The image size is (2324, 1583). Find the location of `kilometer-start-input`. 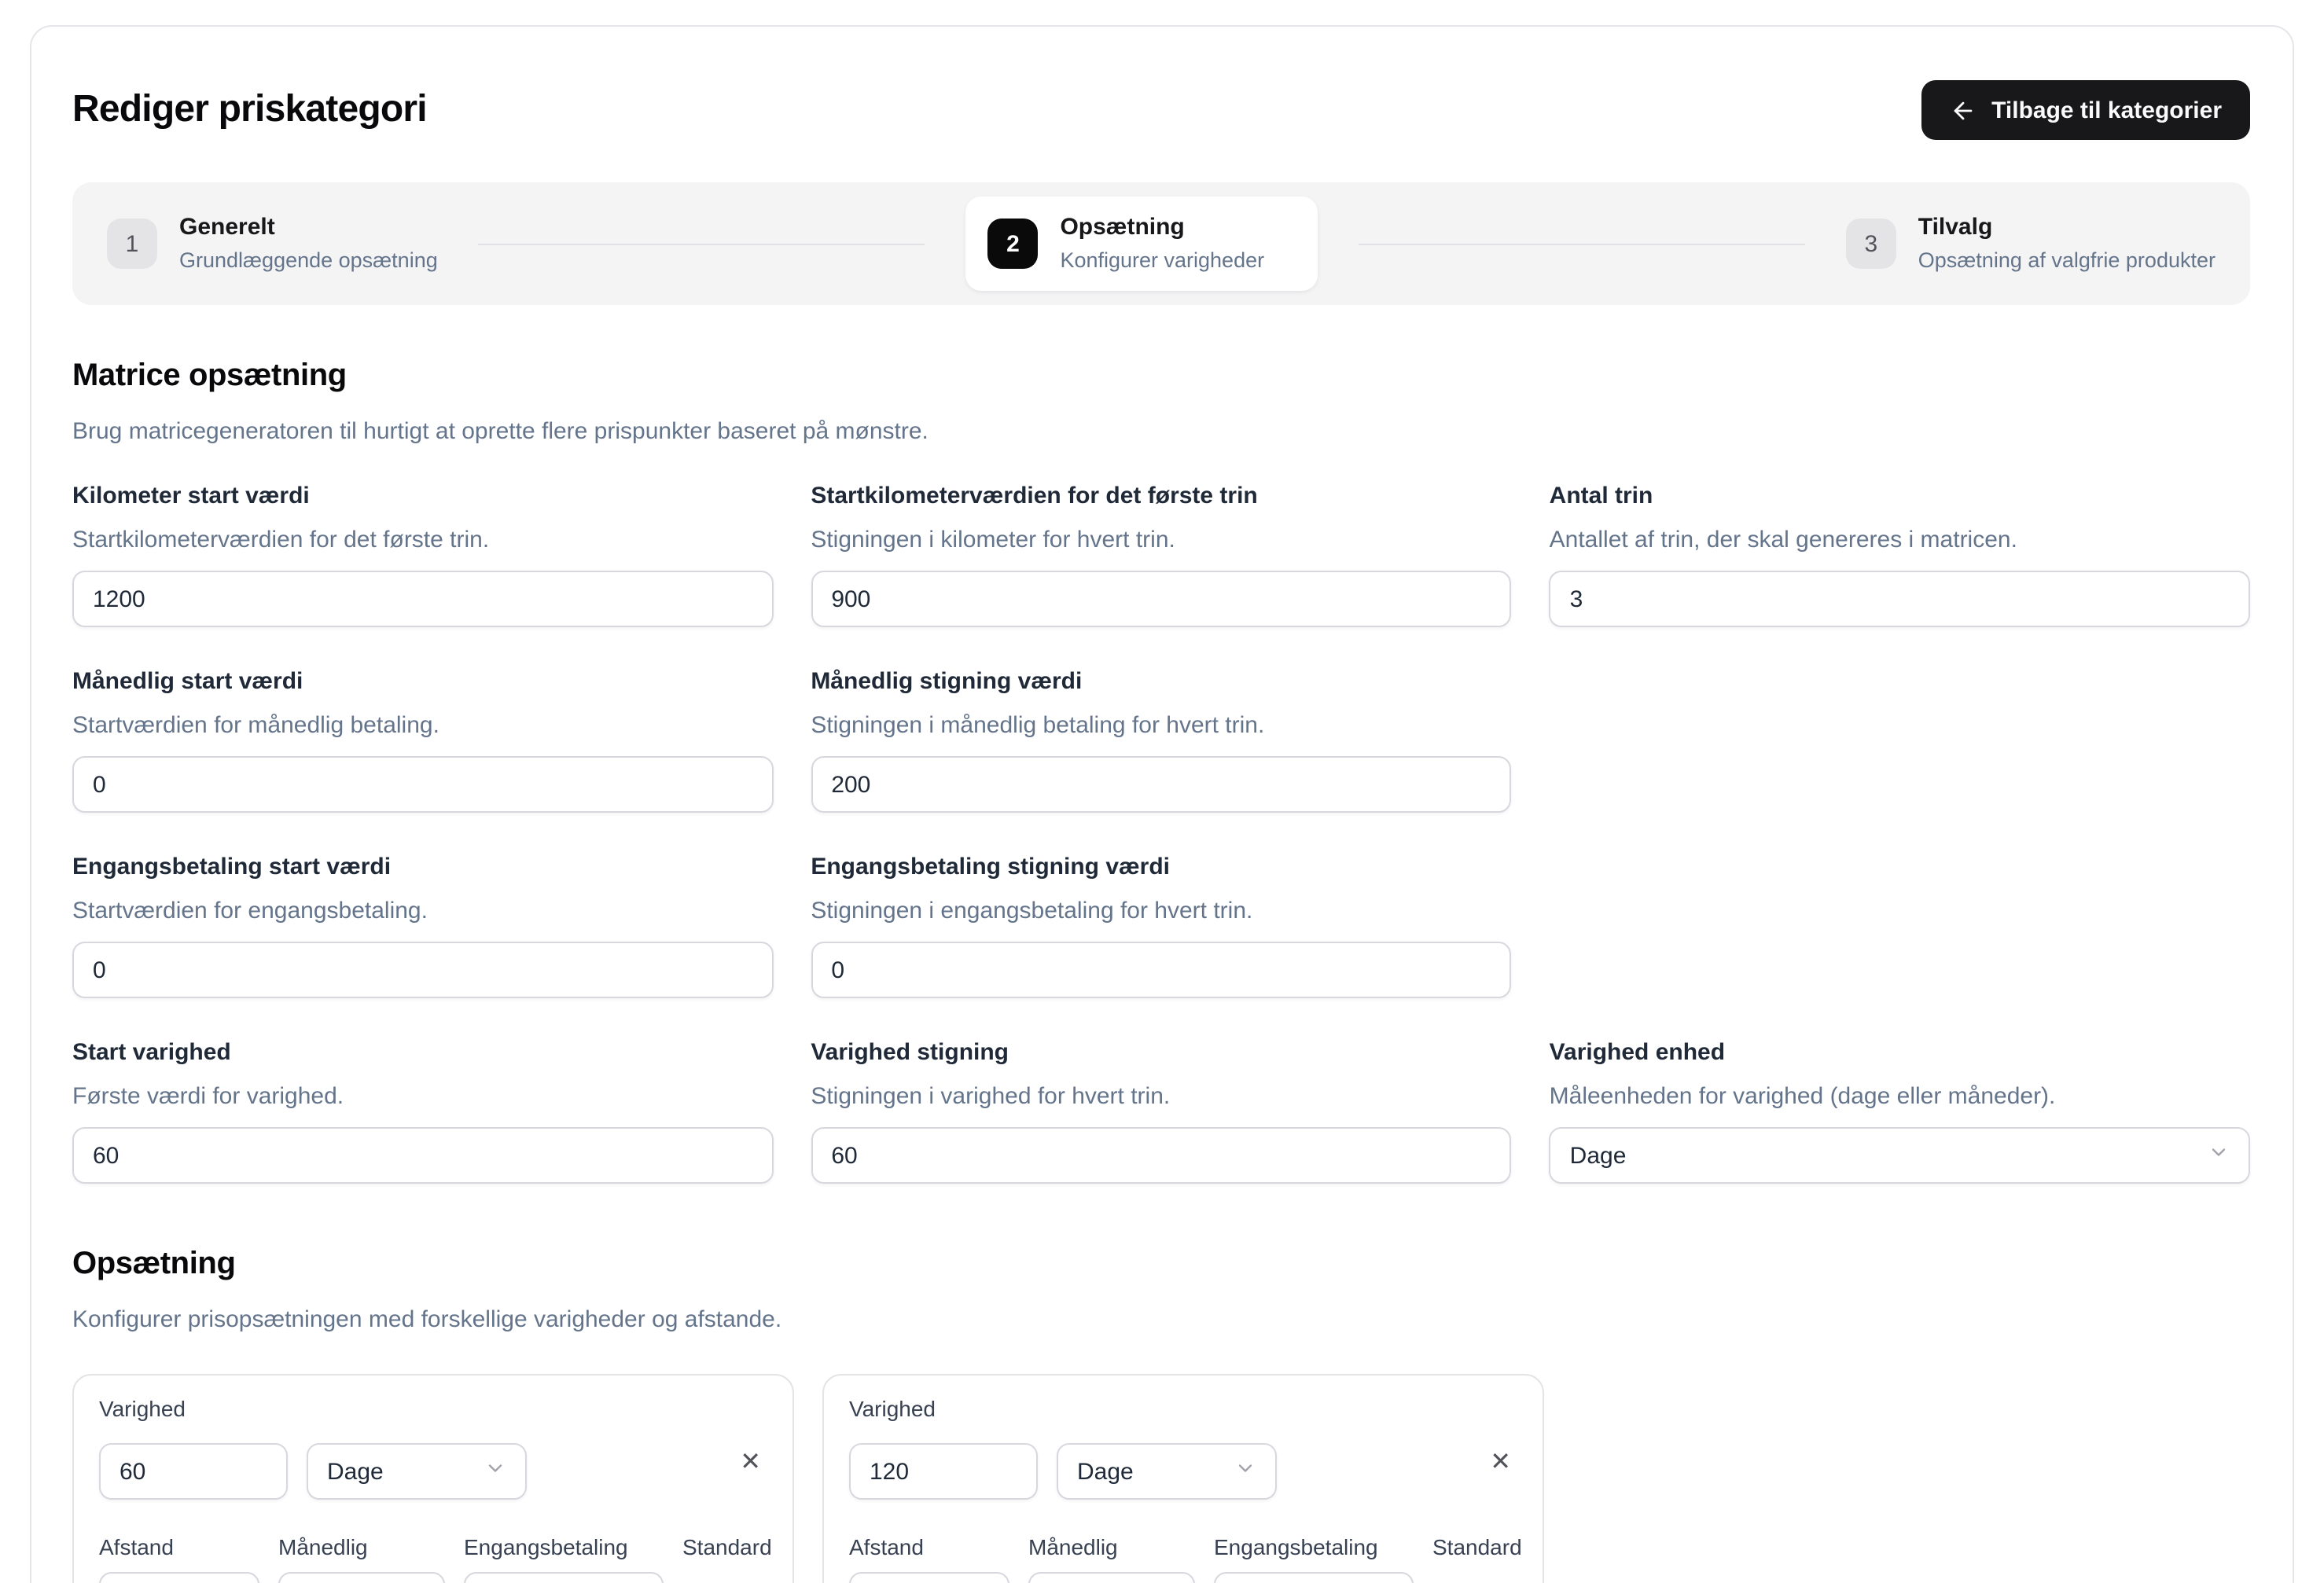

kilometer-start-input is located at coordinates (423, 599).